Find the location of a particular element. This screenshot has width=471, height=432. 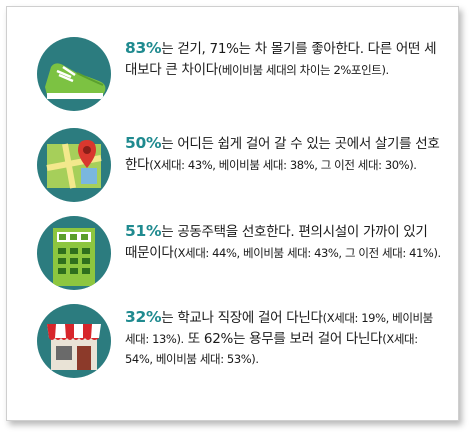

stat-percent: 32% is located at coordinates (143, 317).